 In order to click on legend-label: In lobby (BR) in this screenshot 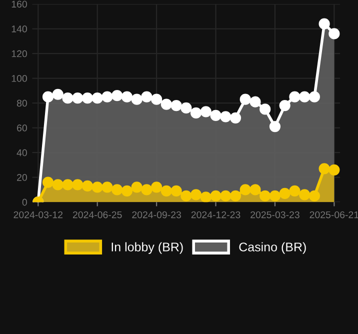, I will do `click(147, 248)`.